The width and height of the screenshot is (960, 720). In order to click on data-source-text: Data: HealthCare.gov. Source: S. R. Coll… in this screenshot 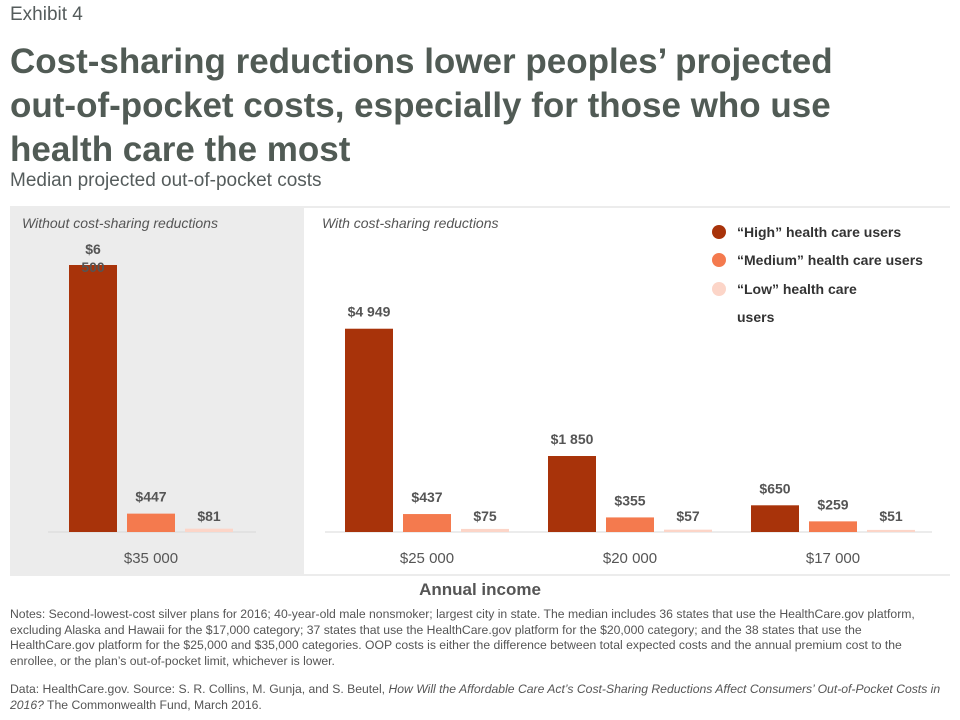, I will do `click(477, 697)`.